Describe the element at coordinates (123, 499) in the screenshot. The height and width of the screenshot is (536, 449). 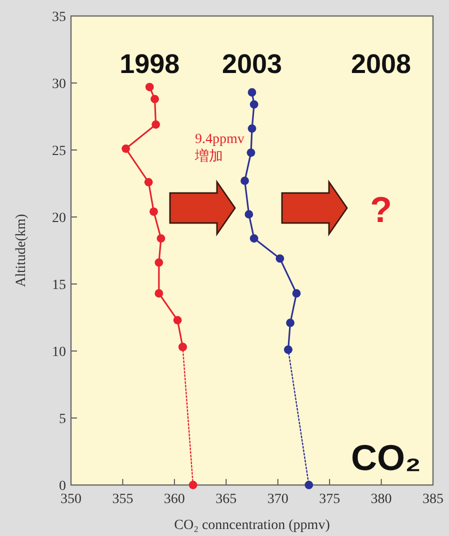
I see `x-tick-label: 355` at that location.